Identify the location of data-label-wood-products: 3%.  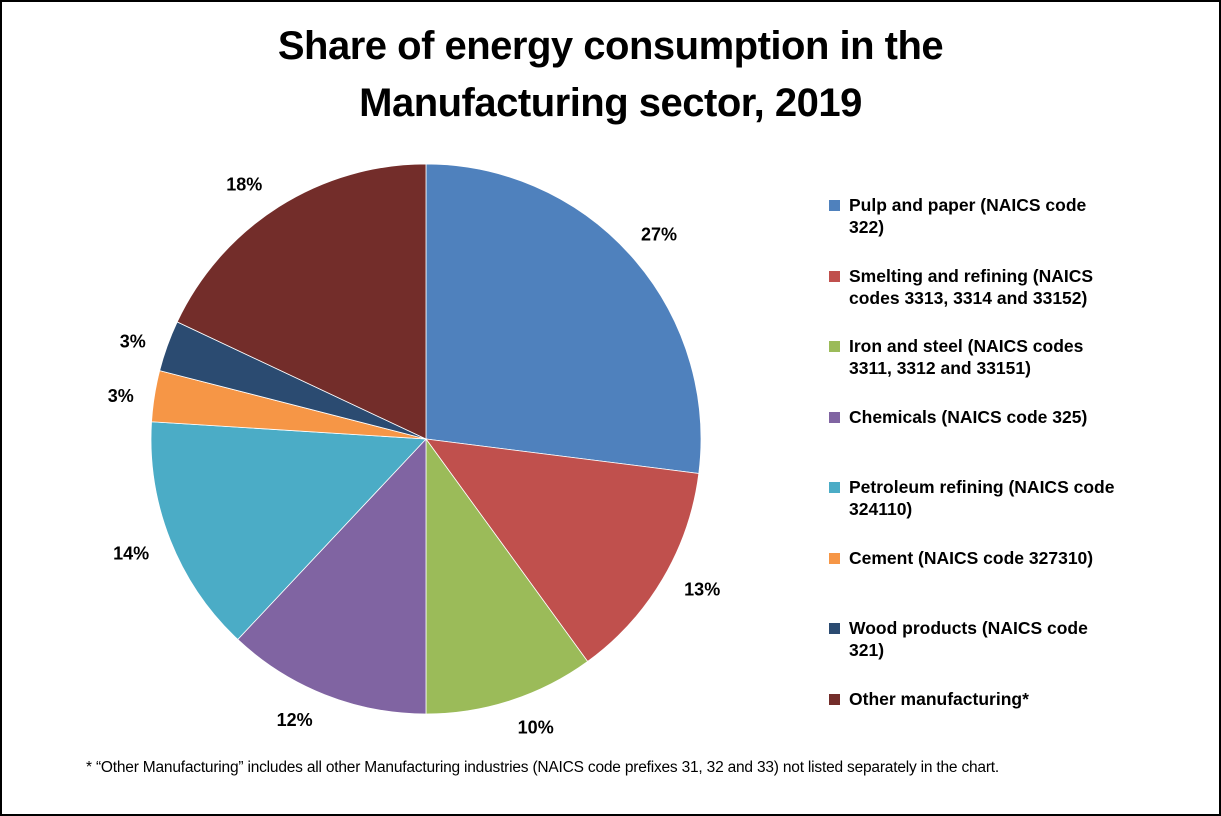
(133, 341).